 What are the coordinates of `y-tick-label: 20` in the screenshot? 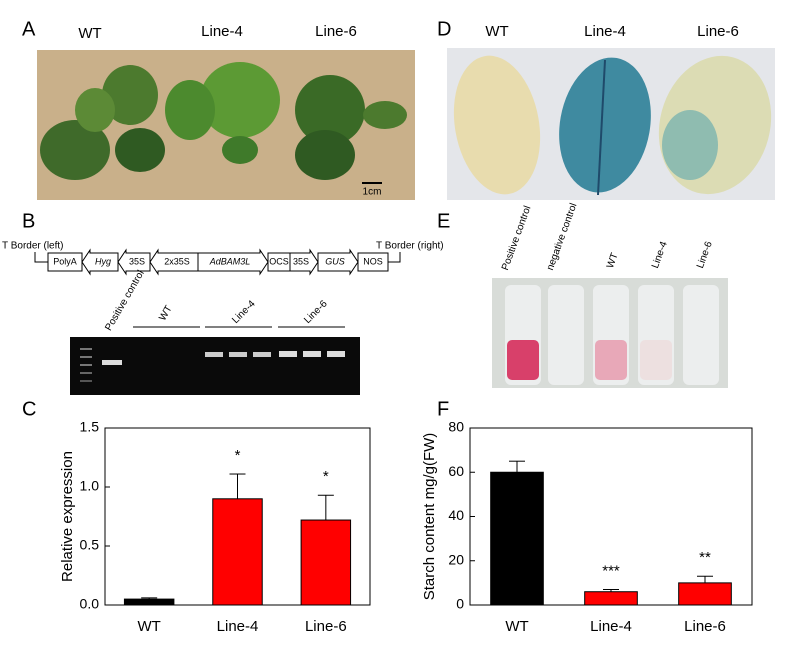 It's located at (456, 559).